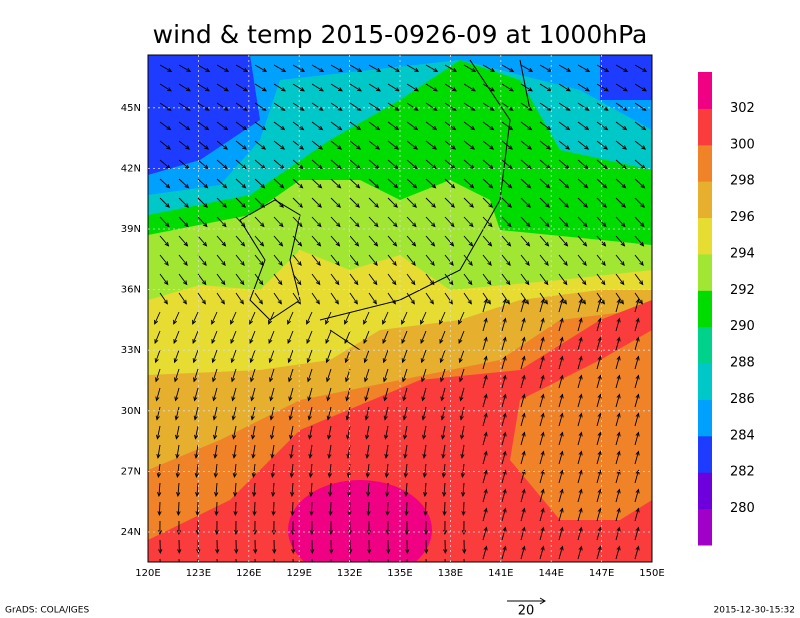 This screenshot has height=618, width=800. What do you see at coordinates (131, 532) in the screenshot?
I see `y-tick-label: 24N` at bounding box center [131, 532].